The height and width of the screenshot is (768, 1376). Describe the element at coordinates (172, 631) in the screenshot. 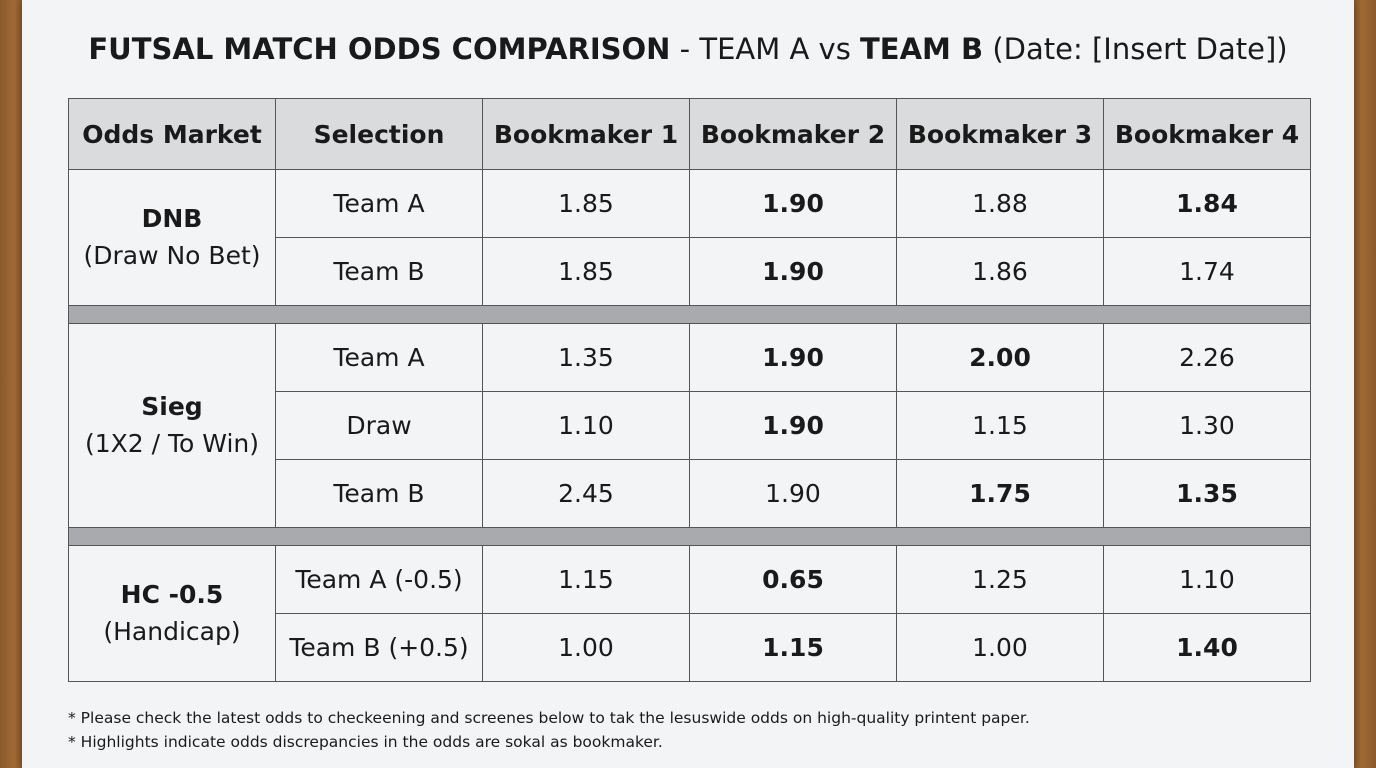

I see `market-description: (Handicap)` at that location.